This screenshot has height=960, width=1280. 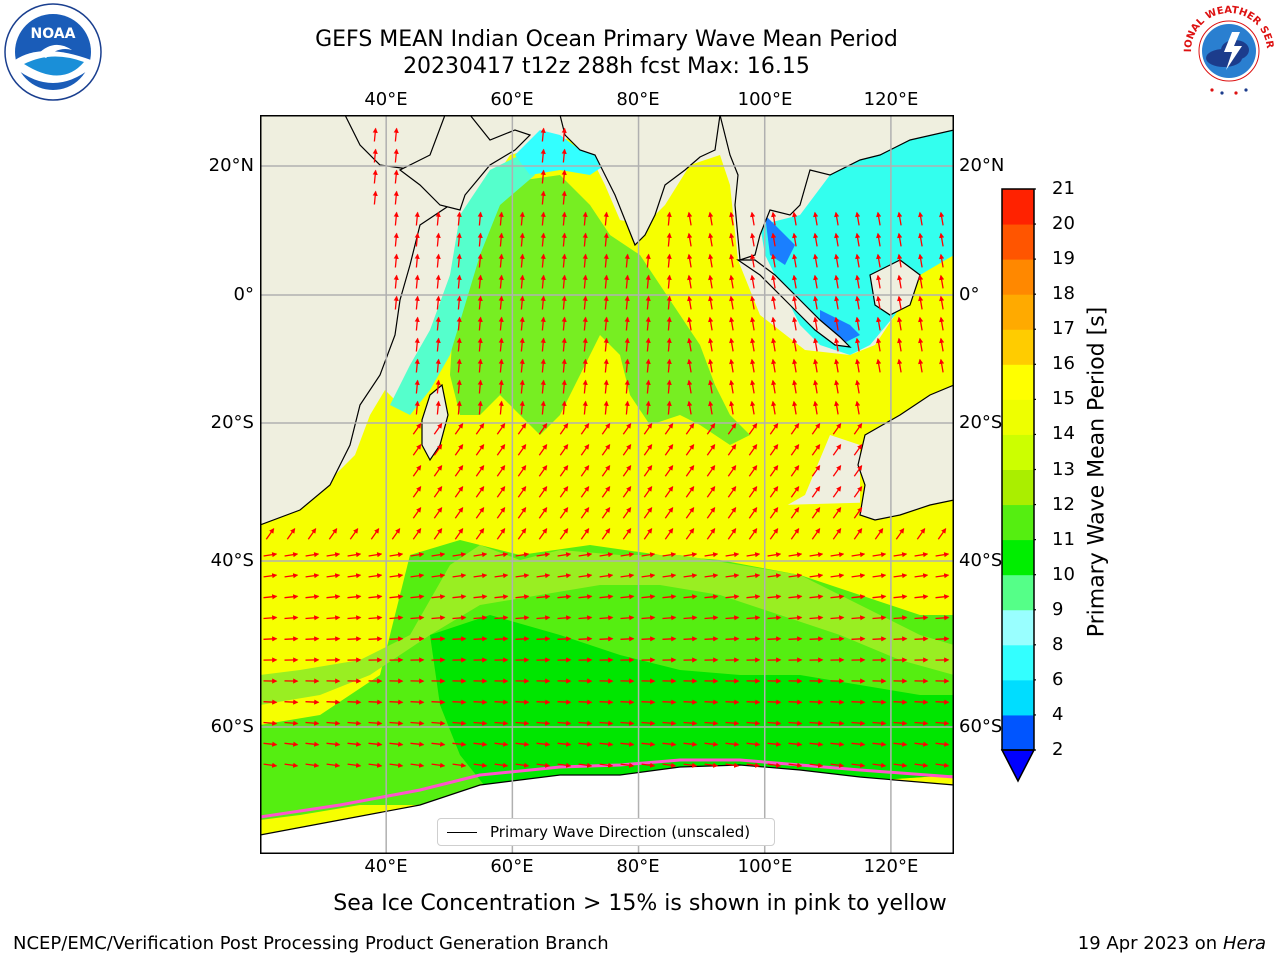 What do you see at coordinates (607, 625) in the screenshot?
I see `ocean-field-lightgreen` at bounding box center [607, 625].